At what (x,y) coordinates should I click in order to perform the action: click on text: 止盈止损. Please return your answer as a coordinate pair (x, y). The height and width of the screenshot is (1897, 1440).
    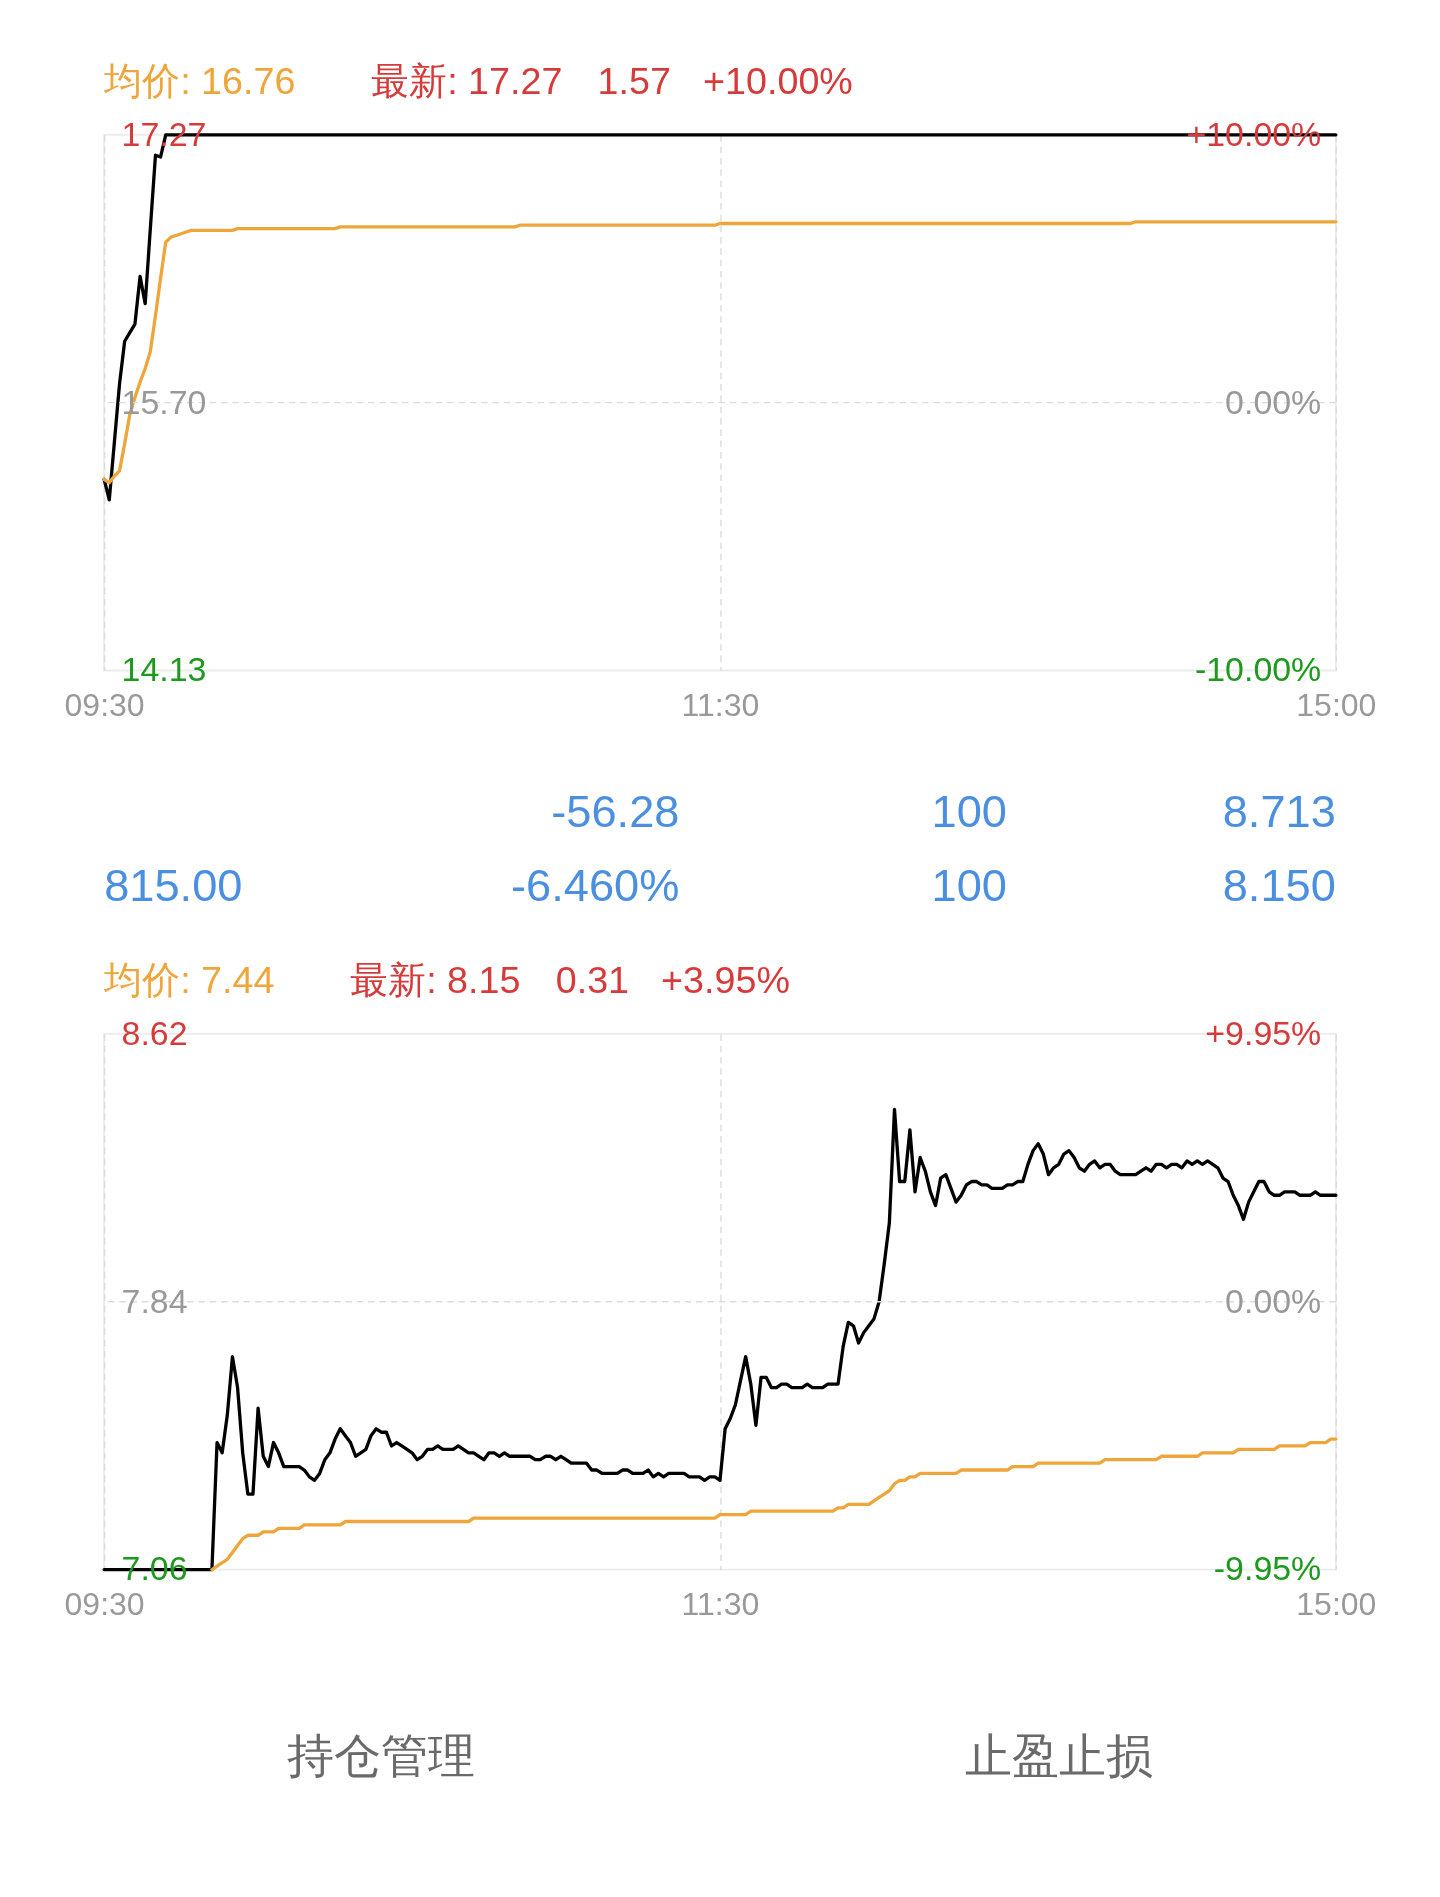
    Looking at the image, I should click on (1059, 1756).